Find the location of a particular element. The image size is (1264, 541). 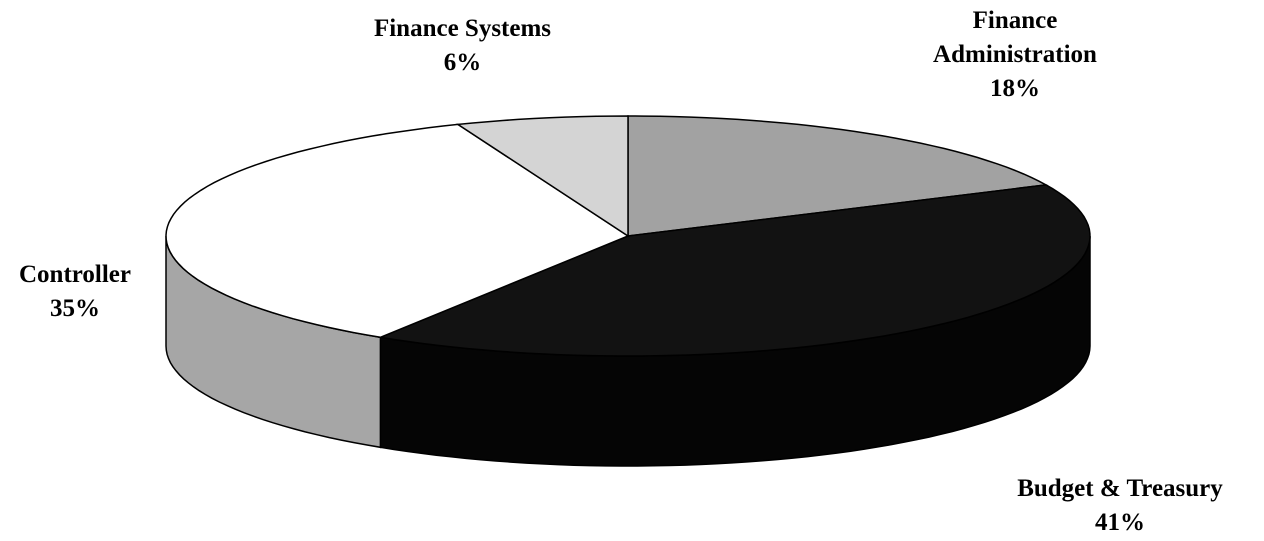

value-label: 41% is located at coordinates (1120, 522).